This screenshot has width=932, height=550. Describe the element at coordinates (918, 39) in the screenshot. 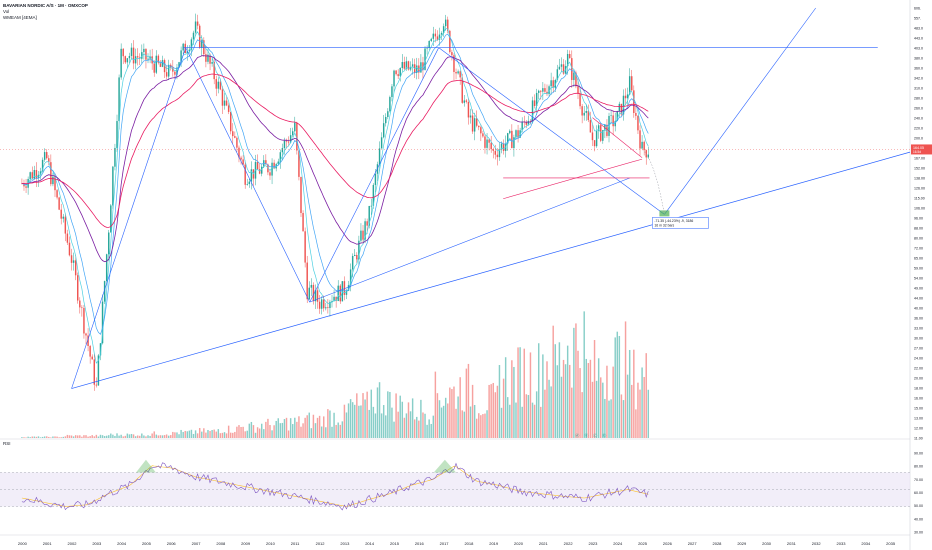

I see `y-tick-label: 443.0` at that location.